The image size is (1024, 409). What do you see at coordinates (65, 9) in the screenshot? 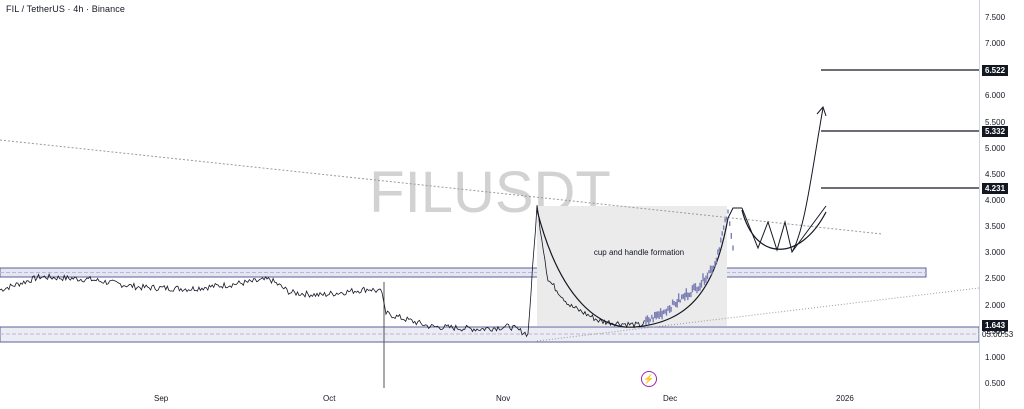
I see `chart-title: FIL / TetherUS · 4h · Binance` at bounding box center [65, 9].